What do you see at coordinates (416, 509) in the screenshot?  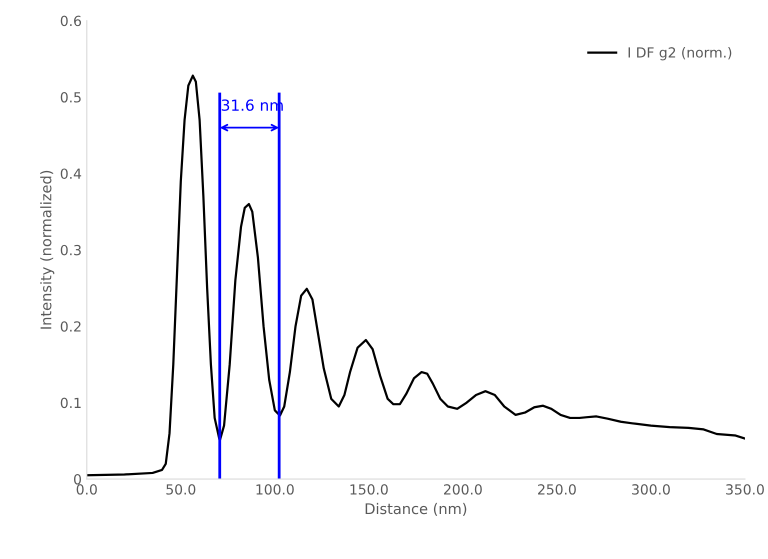 I see `x-axis-title: Distance (nm)` at bounding box center [416, 509].